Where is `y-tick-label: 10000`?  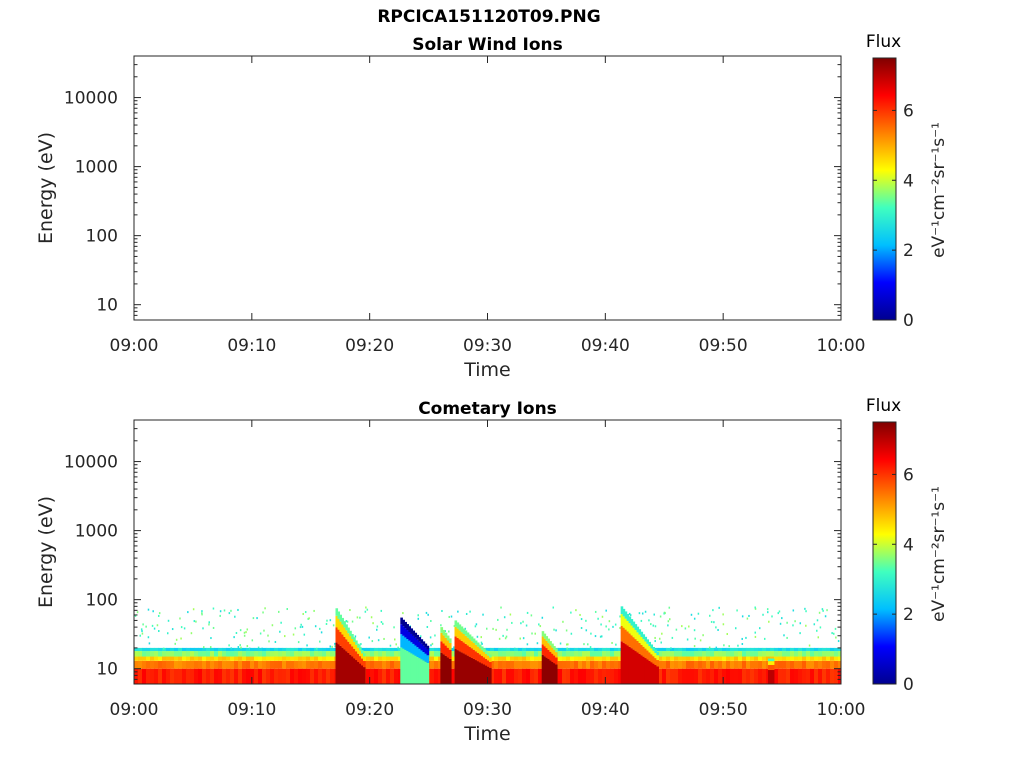
y-tick-label: 10000 is located at coordinates (91, 99).